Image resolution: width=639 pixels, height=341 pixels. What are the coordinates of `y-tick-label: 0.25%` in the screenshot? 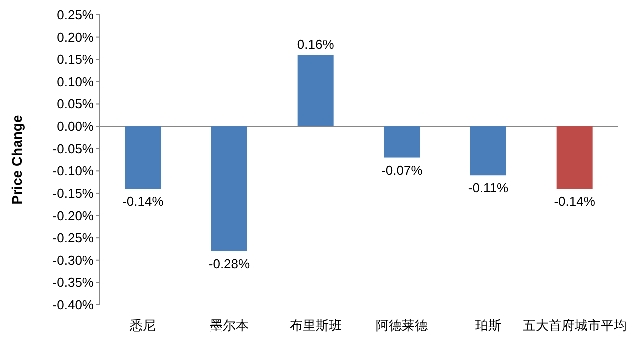 It's located at (75, 15).